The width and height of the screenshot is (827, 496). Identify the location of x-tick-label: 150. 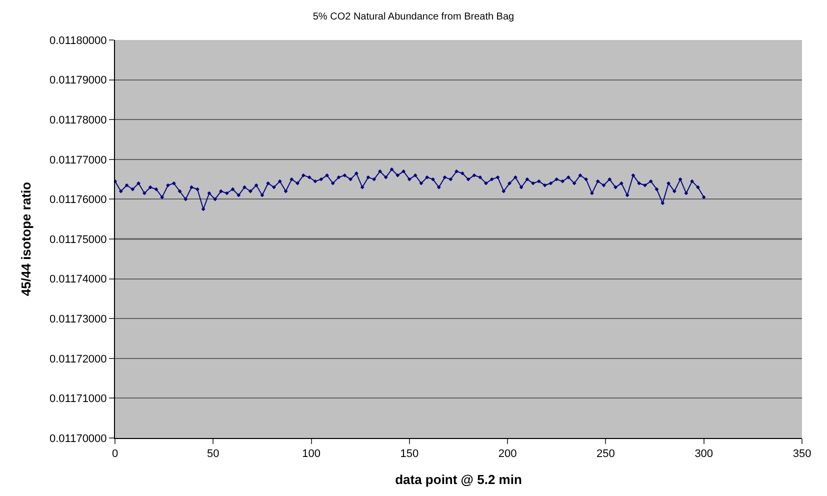
(409, 454).